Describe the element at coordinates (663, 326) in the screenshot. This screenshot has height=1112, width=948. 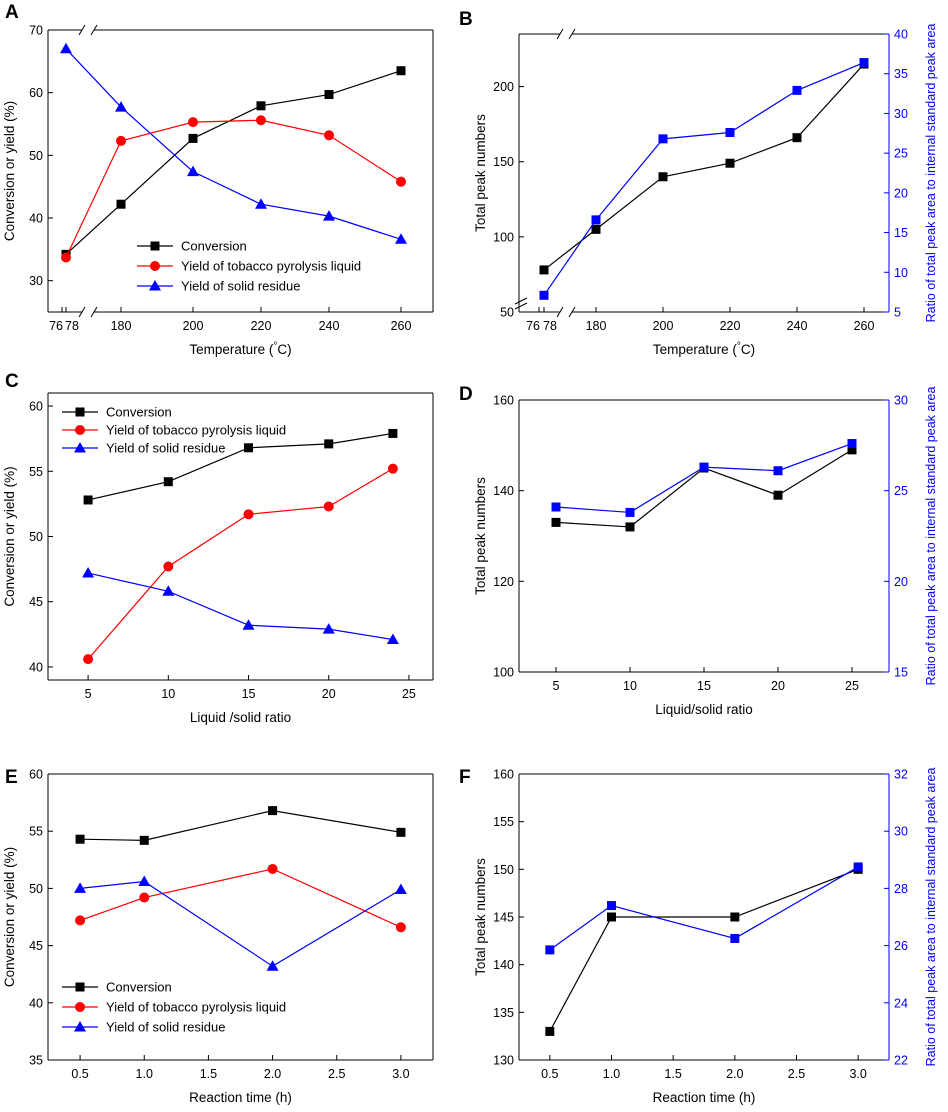
I see `x-tick-label: 200` at that location.